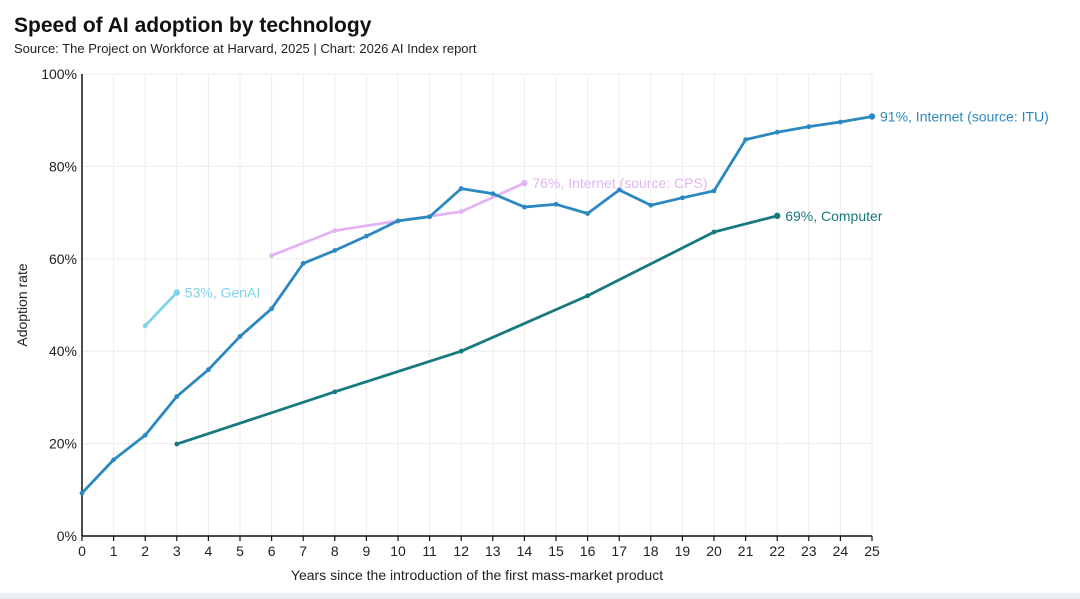 The image size is (1080, 599). What do you see at coordinates (619, 183) in the screenshot?
I see `end-label-internet-cps: 76%, Internet (source: CPS)` at bounding box center [619, 183].